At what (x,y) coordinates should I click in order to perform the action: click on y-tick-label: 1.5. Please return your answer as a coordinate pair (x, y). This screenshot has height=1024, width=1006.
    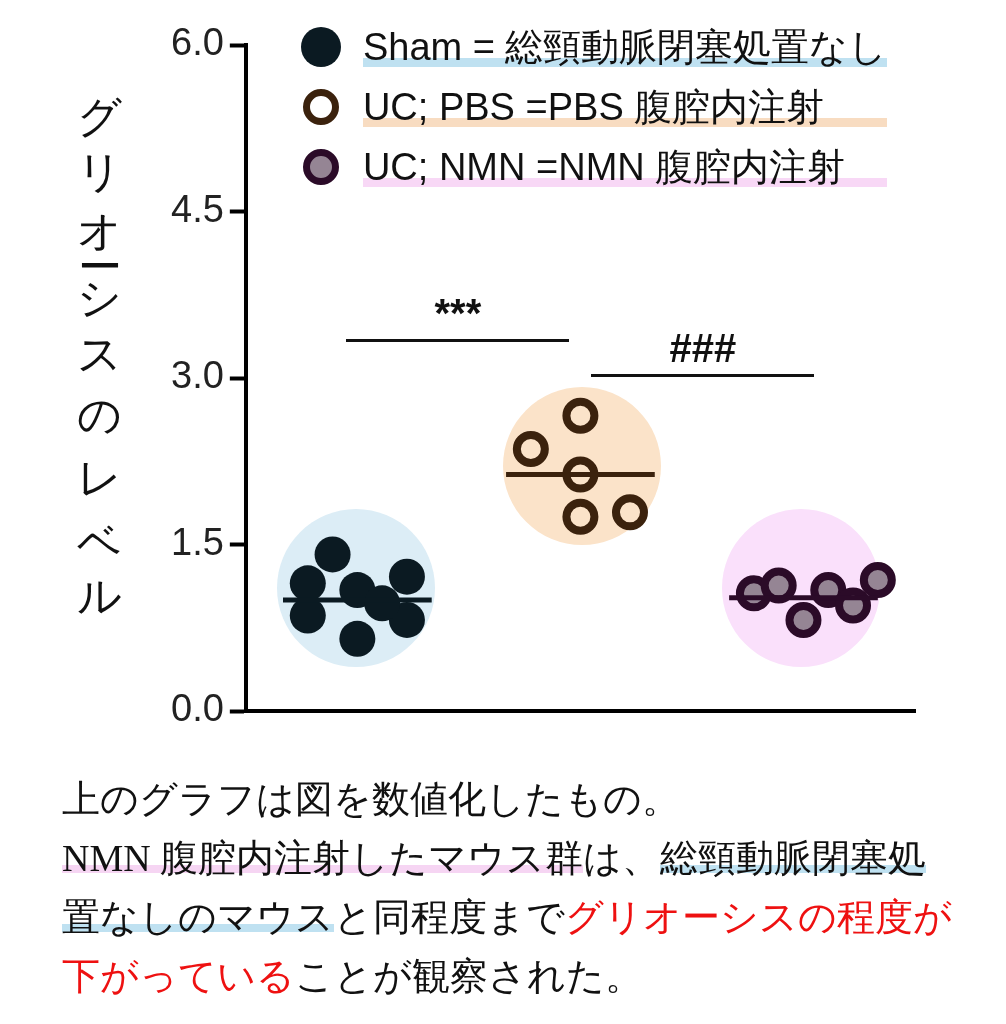
    Looking at the image, I should click on (197, 541).